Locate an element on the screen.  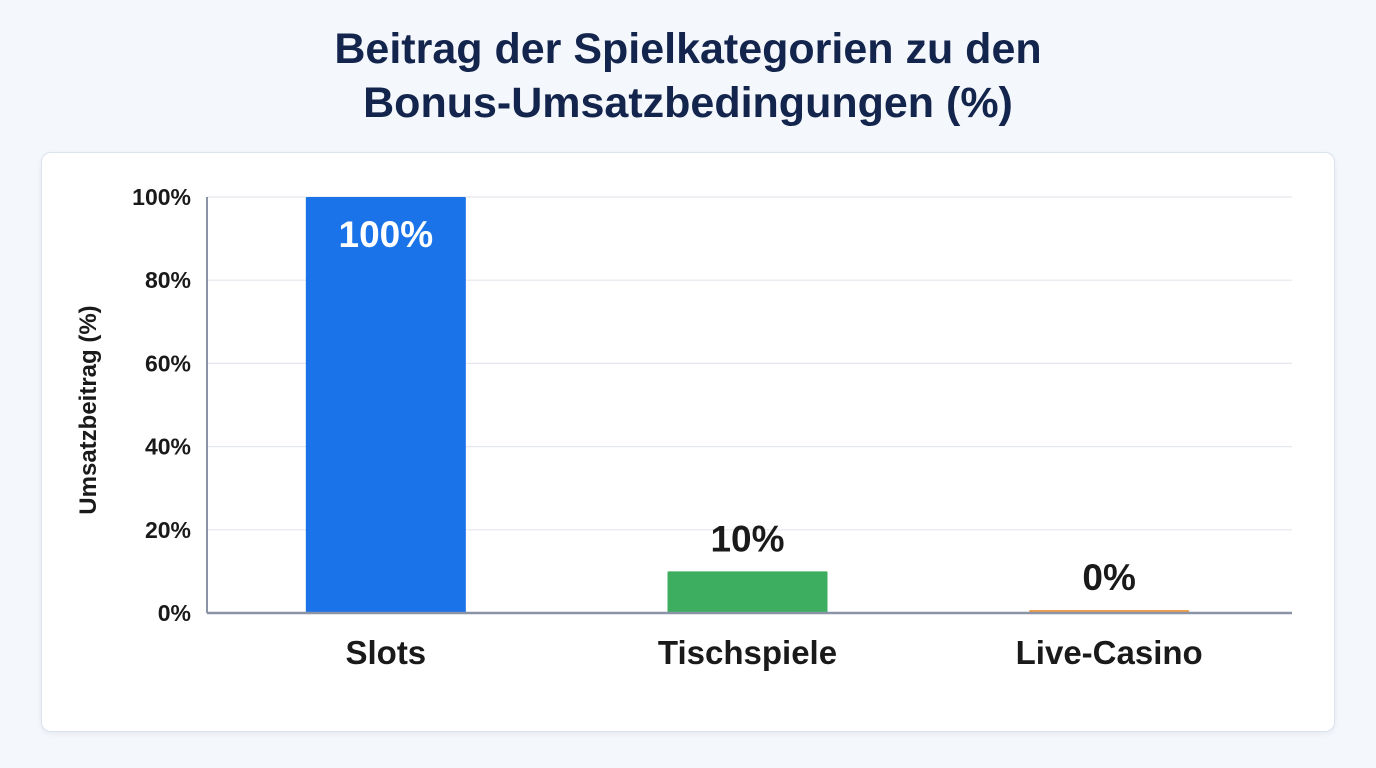
y-tick-label: 20% is located at coordinates (168, 530).